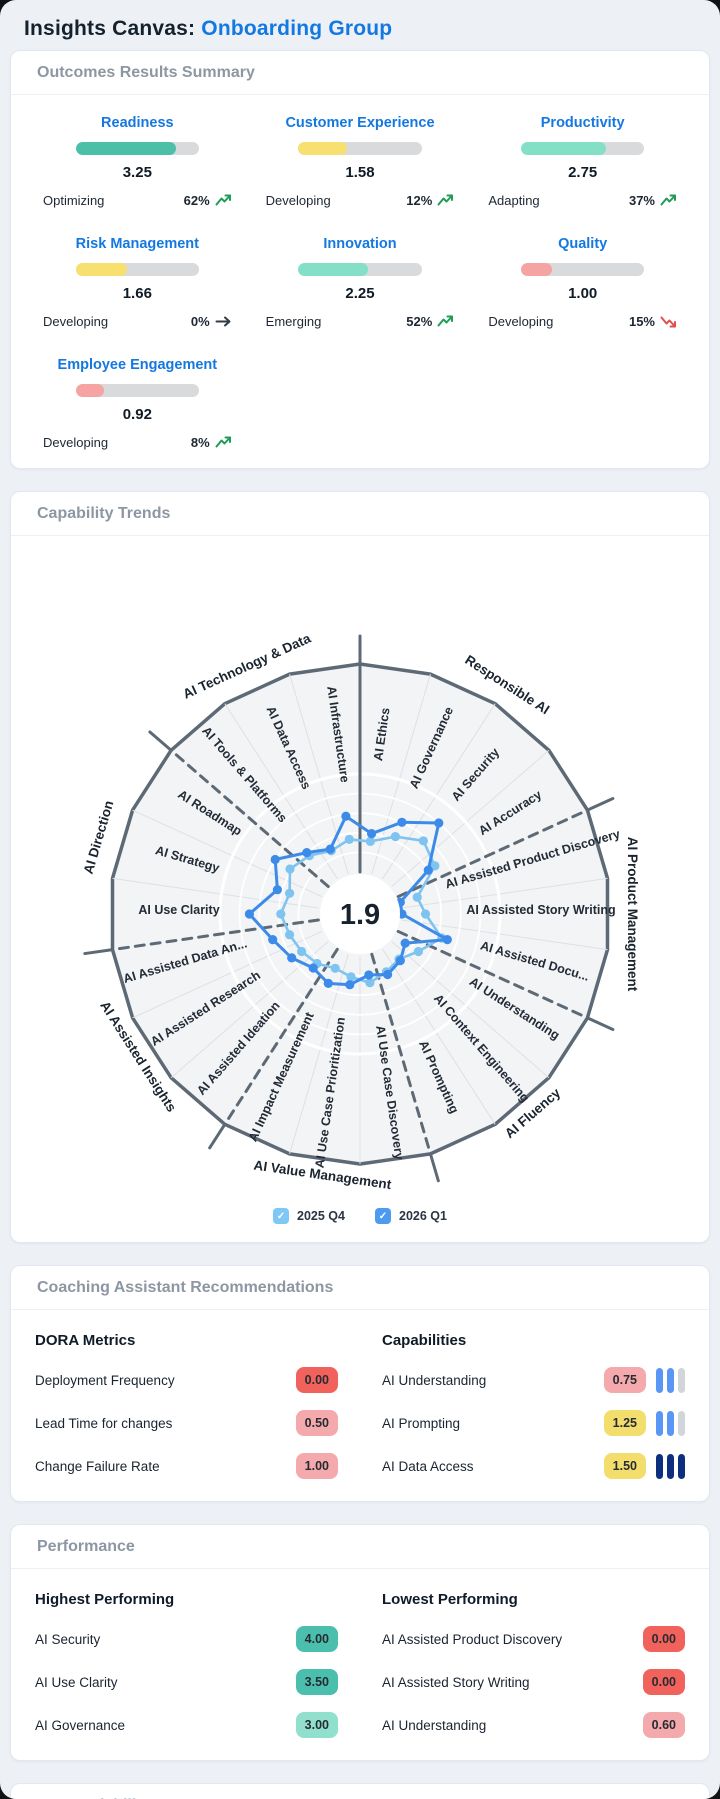 The width and height of the screenshot is (720, 1799). What do you see at coordinates (281, 1216) in the screenshot?
I see `legend-checkbox-2025-q4: ✓` at bounding box center [281, 1216].